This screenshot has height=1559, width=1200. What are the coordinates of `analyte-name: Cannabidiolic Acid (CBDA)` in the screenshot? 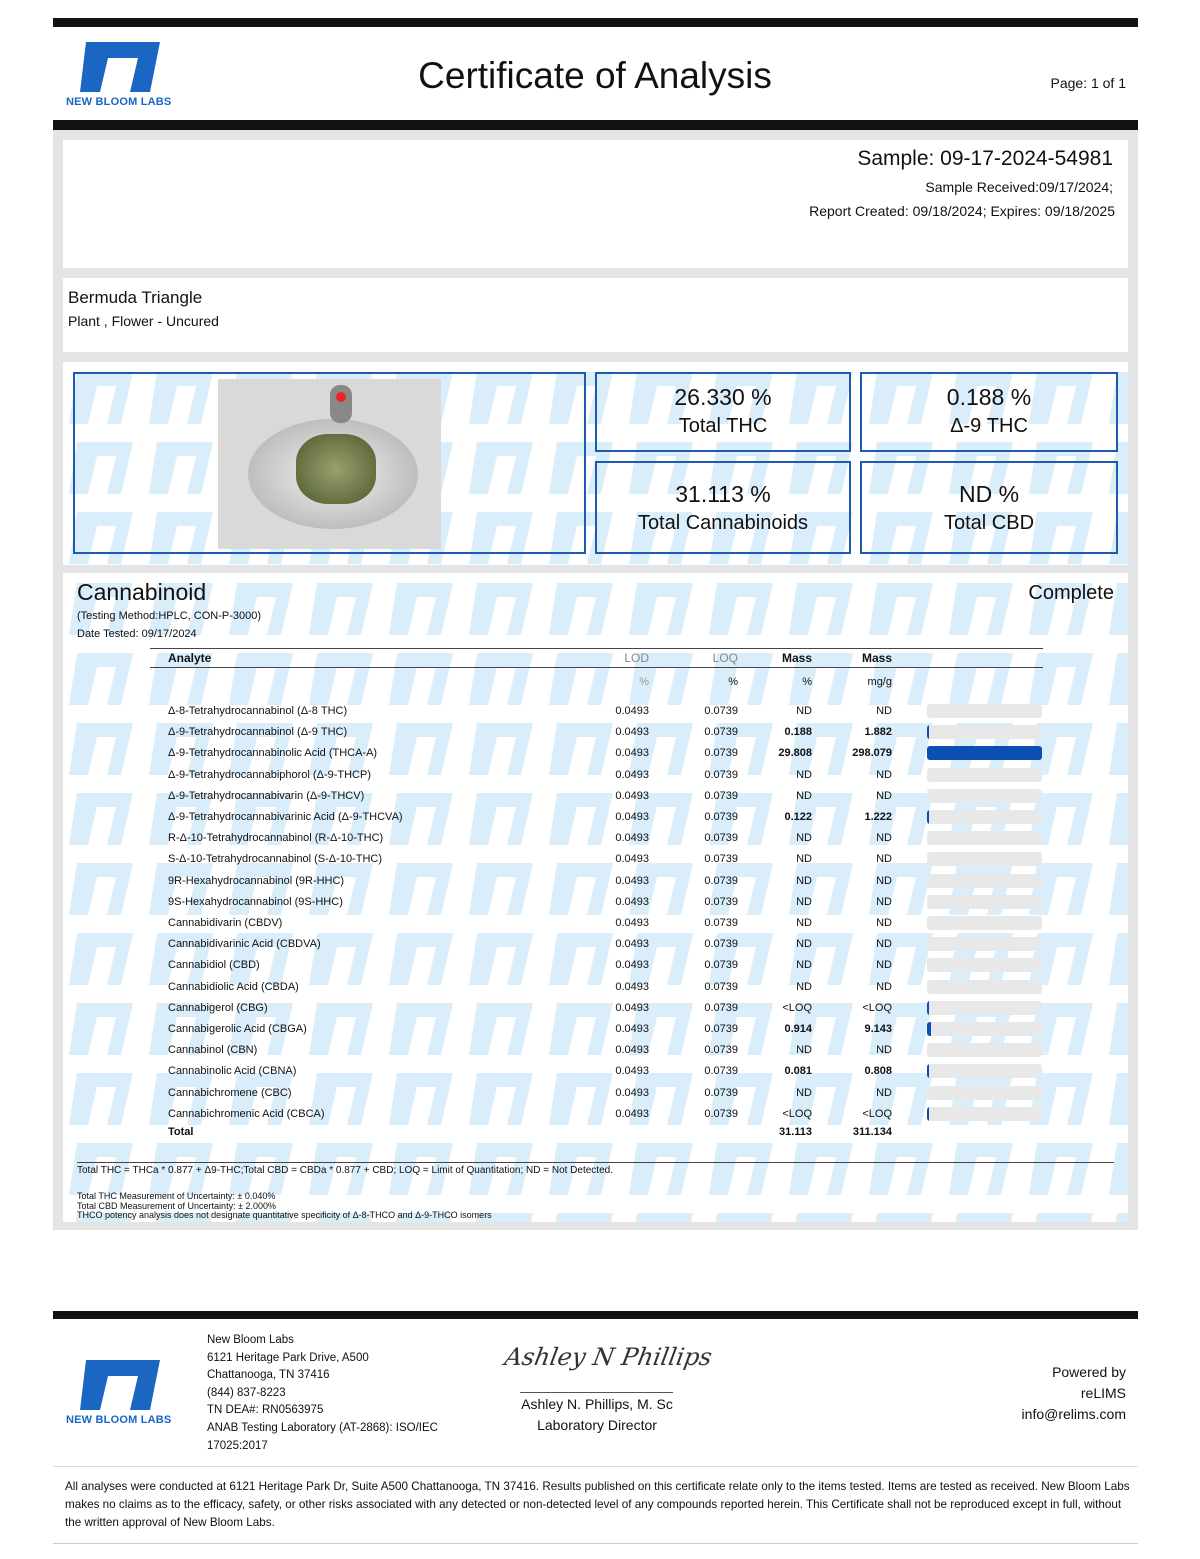 It's located at (233, 986).